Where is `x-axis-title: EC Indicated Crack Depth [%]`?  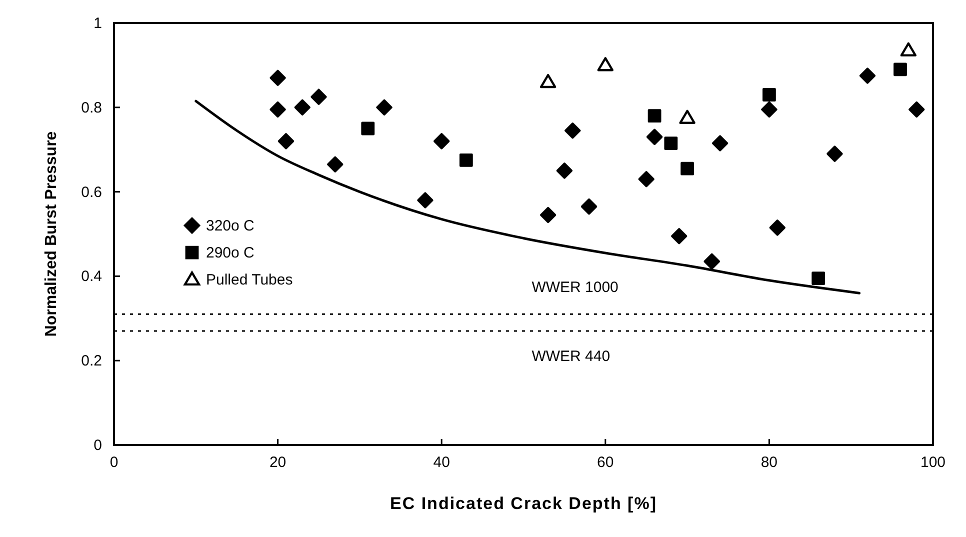
x-axis-title: EC Indicated Crack Depth [%] is located at coordinates (523, 503).